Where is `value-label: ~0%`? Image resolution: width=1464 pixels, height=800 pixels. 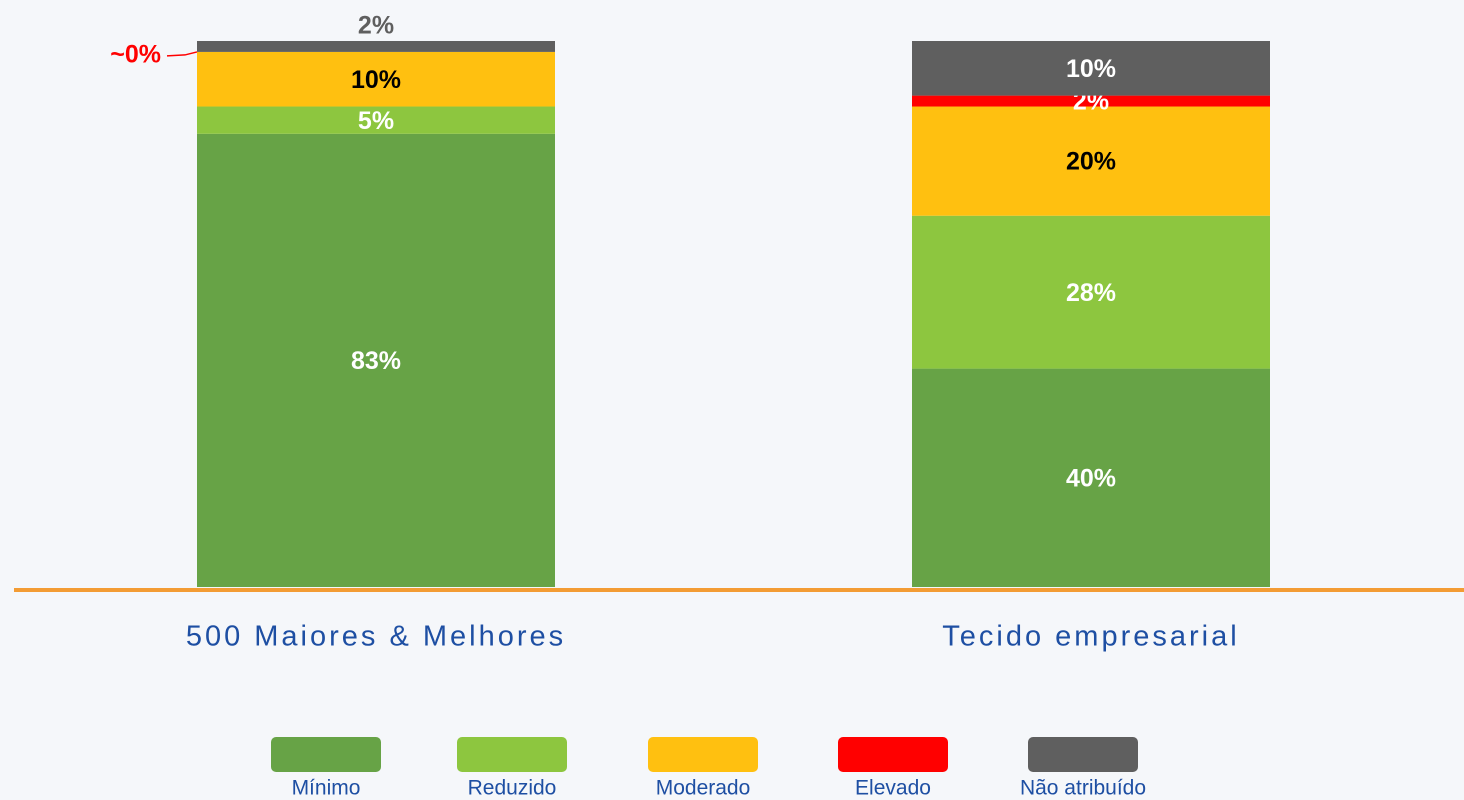
value-label: ~0% is located at coordinates (135, 55).